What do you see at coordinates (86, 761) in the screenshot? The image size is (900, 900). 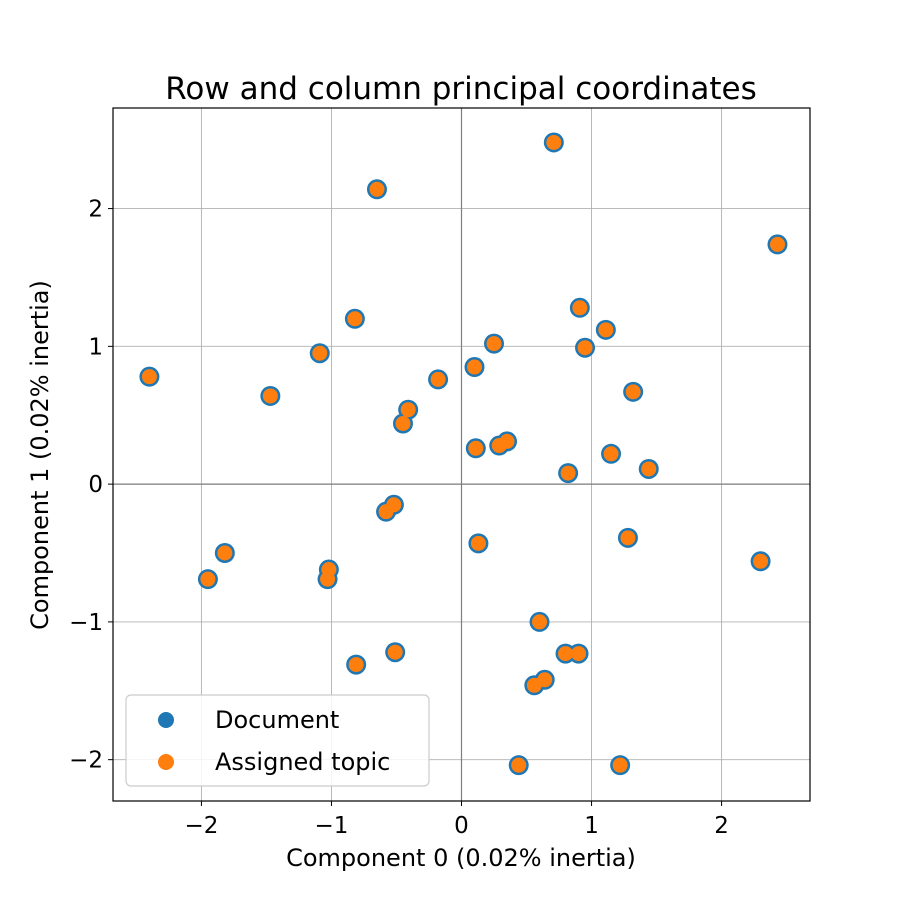 I see `y-tick-label: −2` at bounding box center [86, 761].